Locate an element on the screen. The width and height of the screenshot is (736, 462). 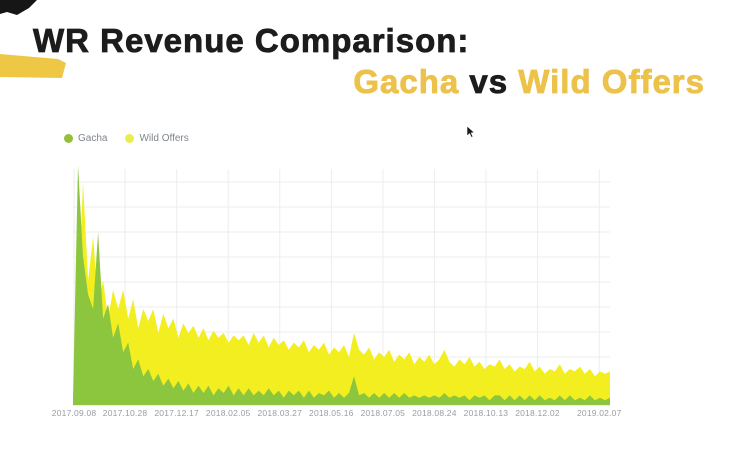
page-title-line2: Gacha vs Wild Offers is located at coordinates (529, 82).